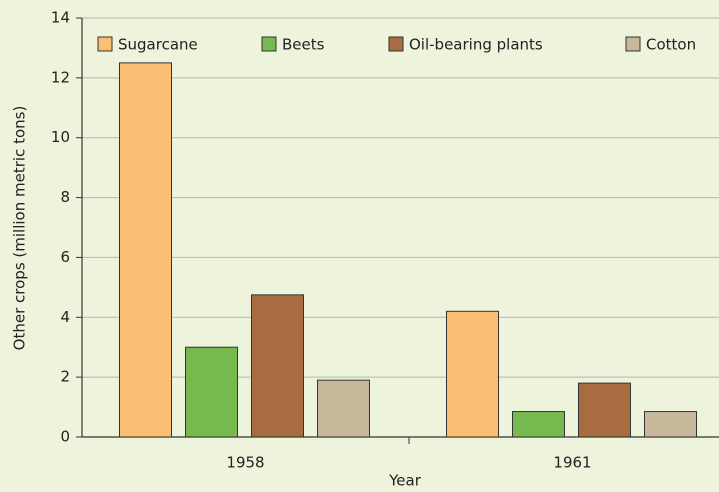 The width and height of the screenshot is (719, 492). I want to click on x-axis-label: Year, so click(405, 481).